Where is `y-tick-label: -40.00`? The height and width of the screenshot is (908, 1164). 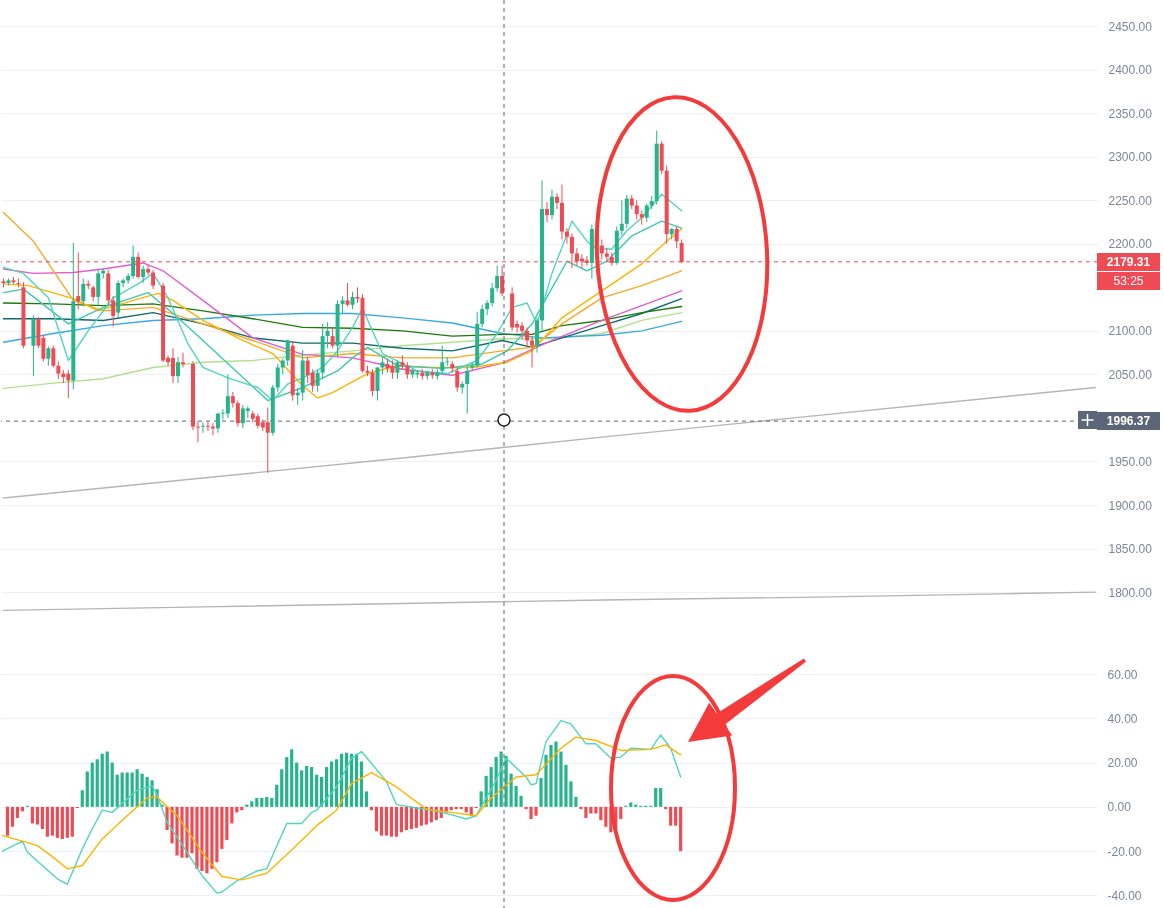
y-tick-label: -40.00 is located at coordinates (1124, 895).